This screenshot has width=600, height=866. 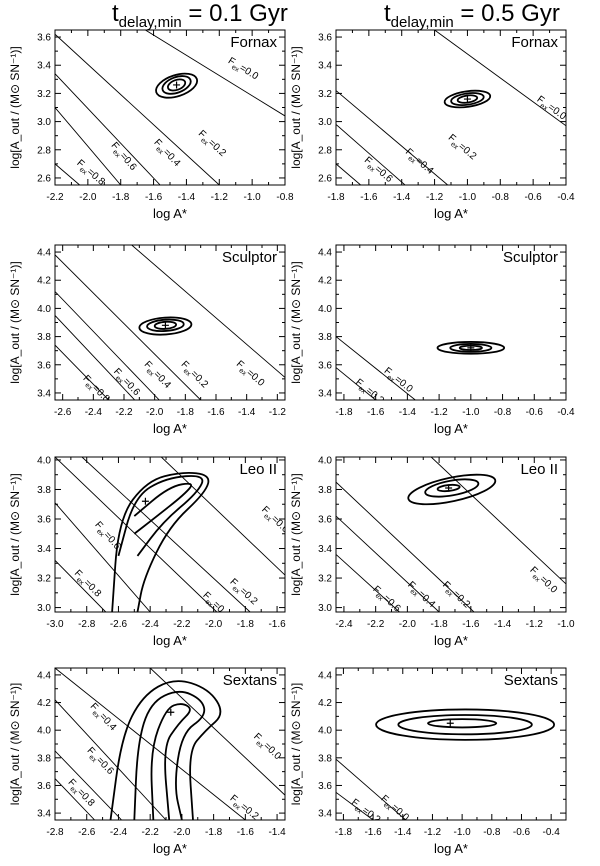 I want to click on y-tick-label: 3.8, so click(x=325, y=490).